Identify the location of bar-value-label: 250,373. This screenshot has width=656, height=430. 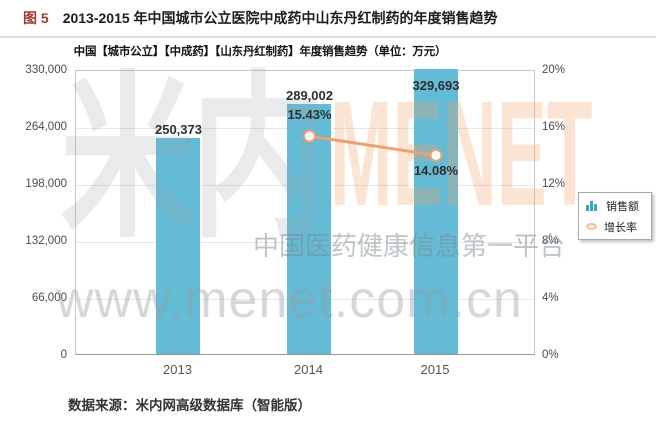
(178, 129).